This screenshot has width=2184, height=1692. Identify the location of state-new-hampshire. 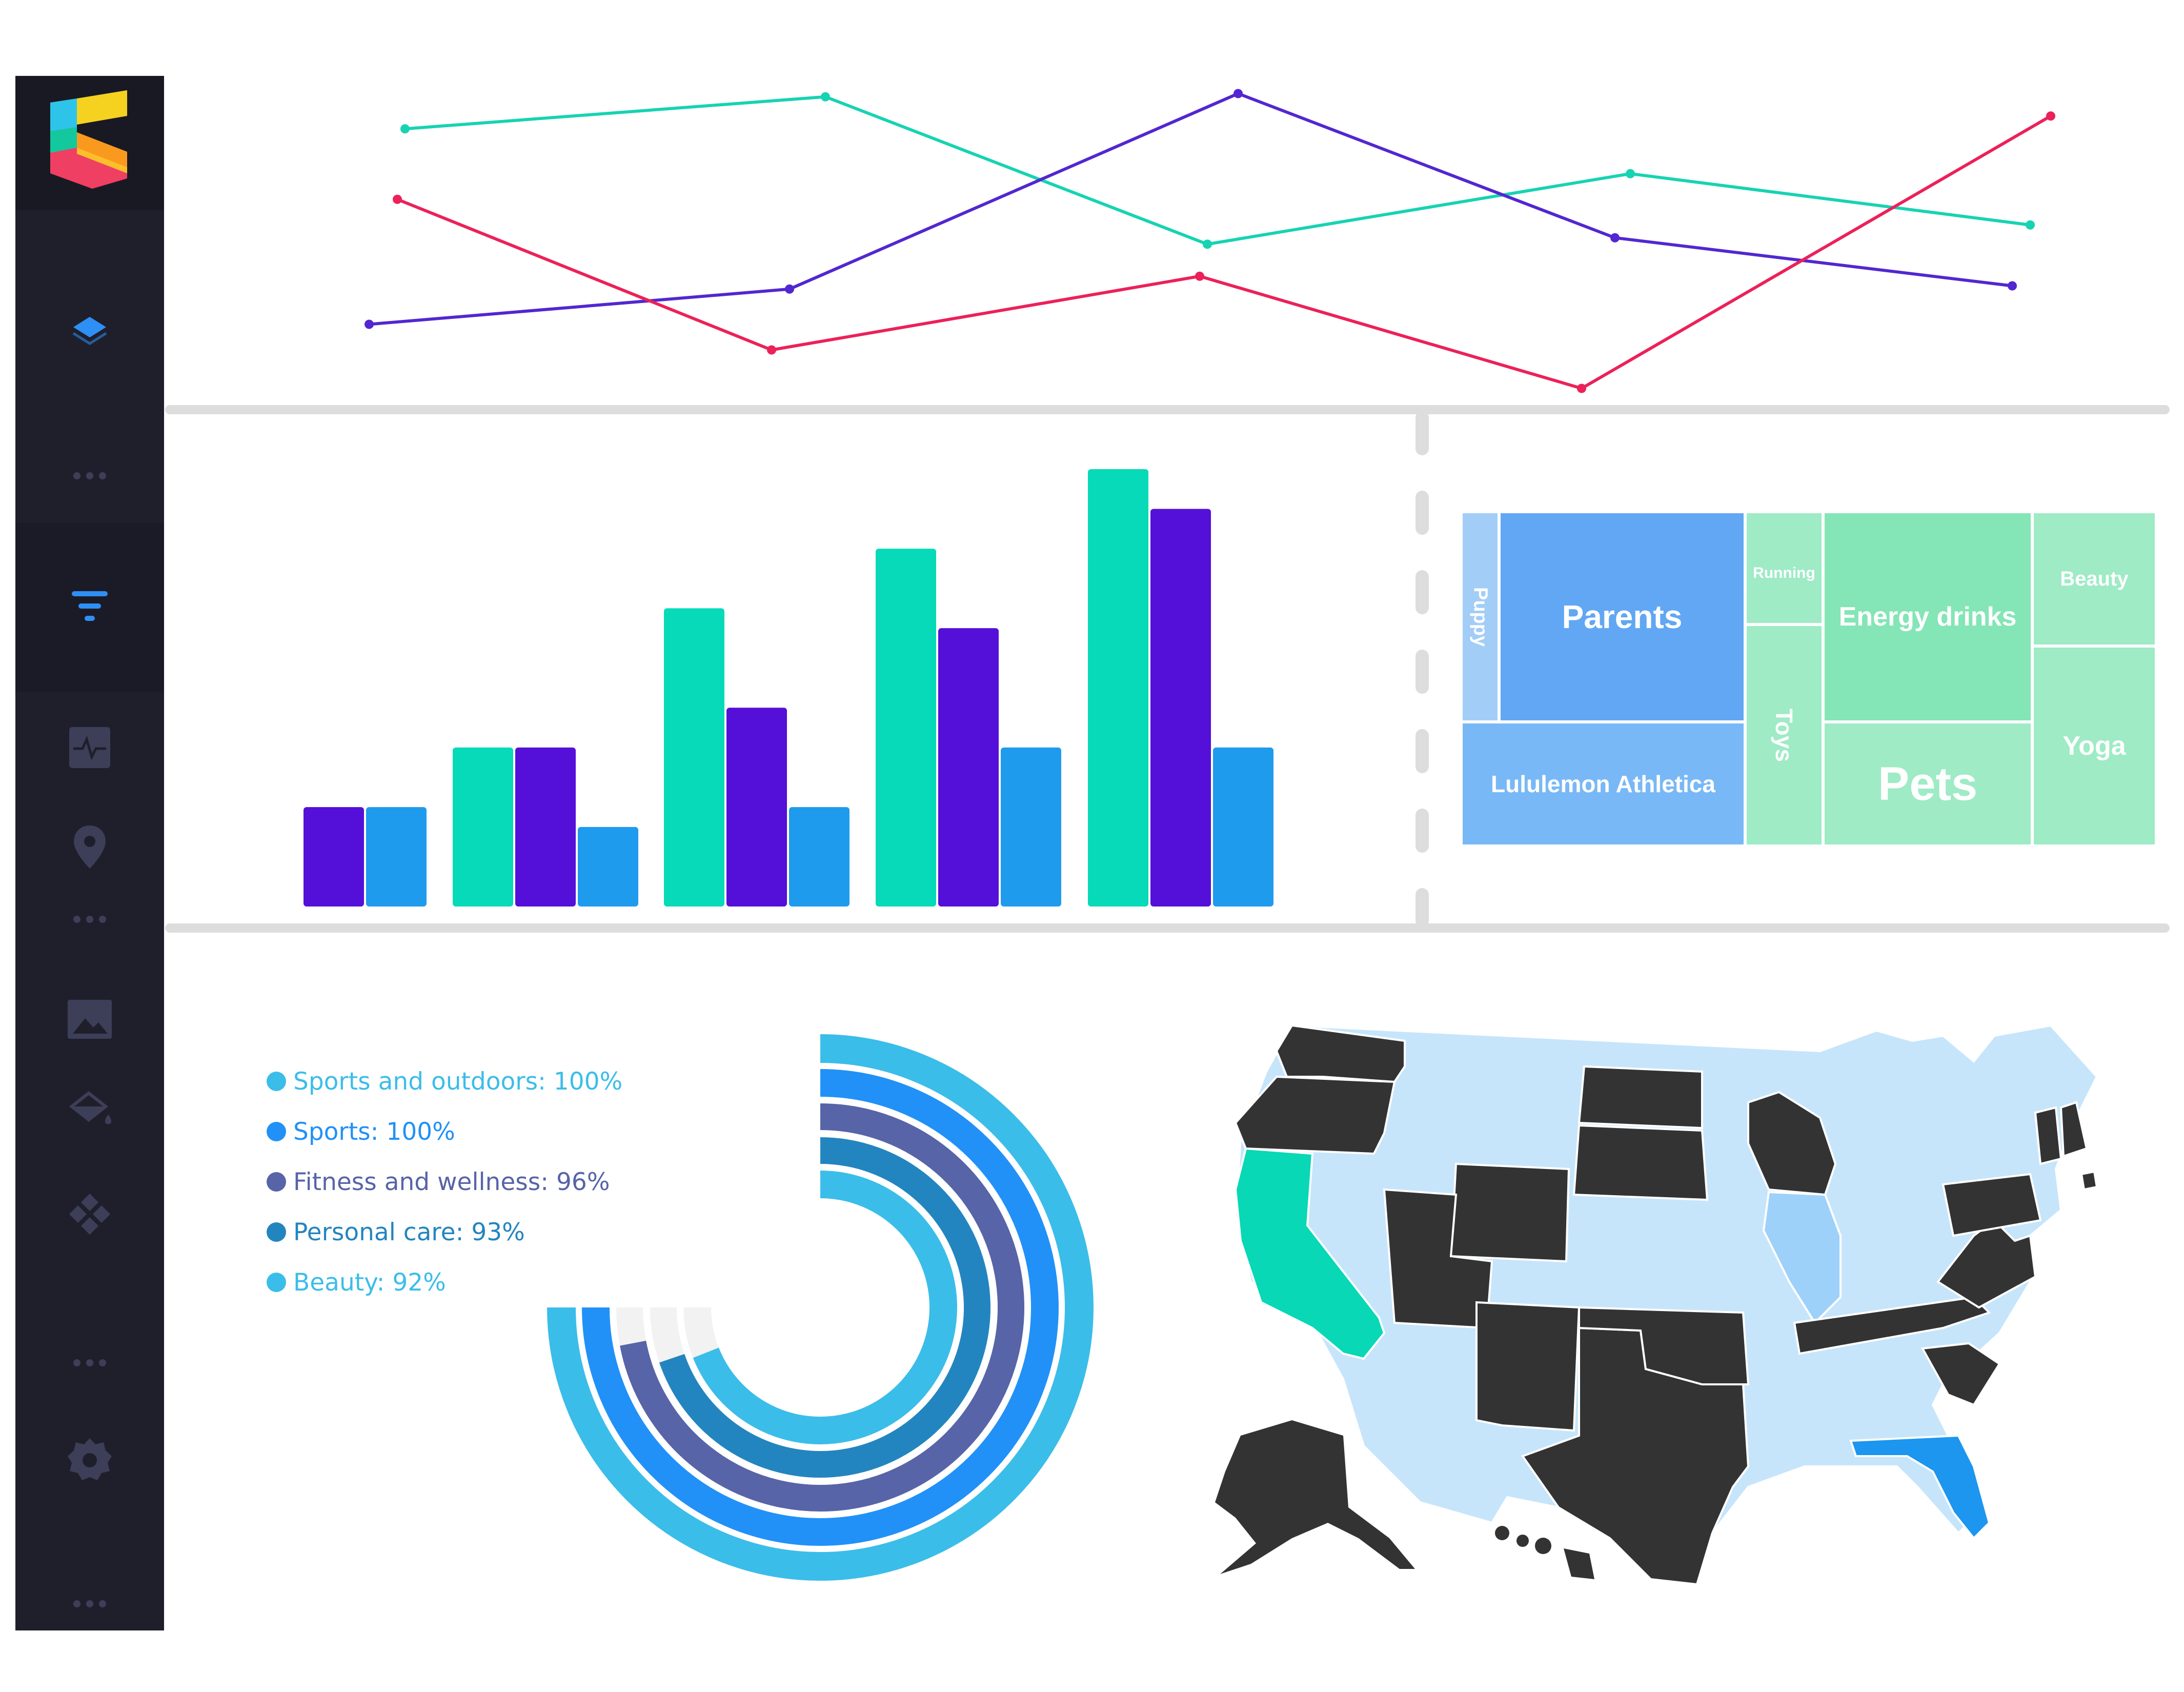
(2073, 1129).